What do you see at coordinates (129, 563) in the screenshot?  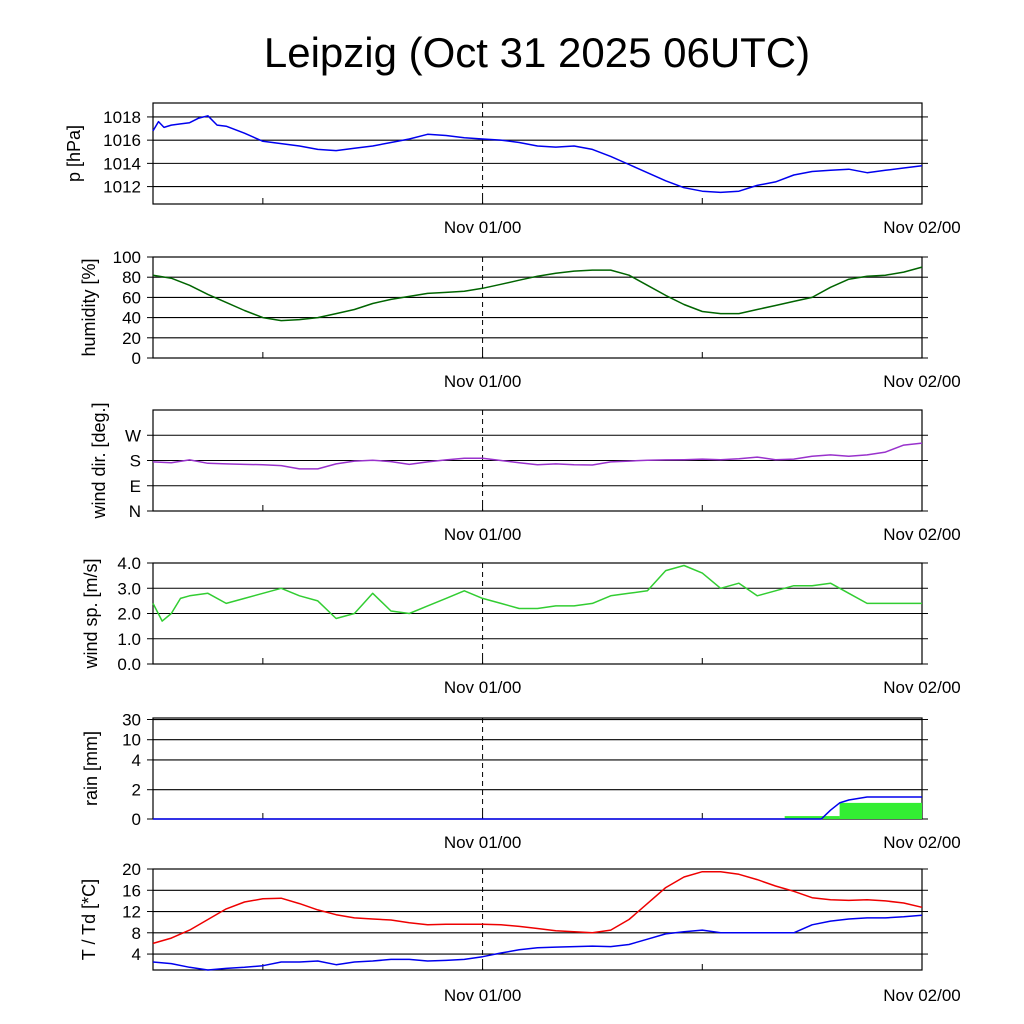 I see `wind_speed-y-tick-label: 4.0` at bounding box center [129, 563].